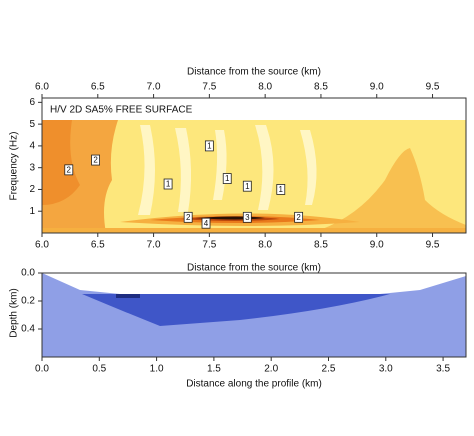 This screenshot has width=474, height=436. What do you see at coordinates (377, 245) in the screenshot?
I see `x-tick-label: 9.0` at bounding box center [377, 245].